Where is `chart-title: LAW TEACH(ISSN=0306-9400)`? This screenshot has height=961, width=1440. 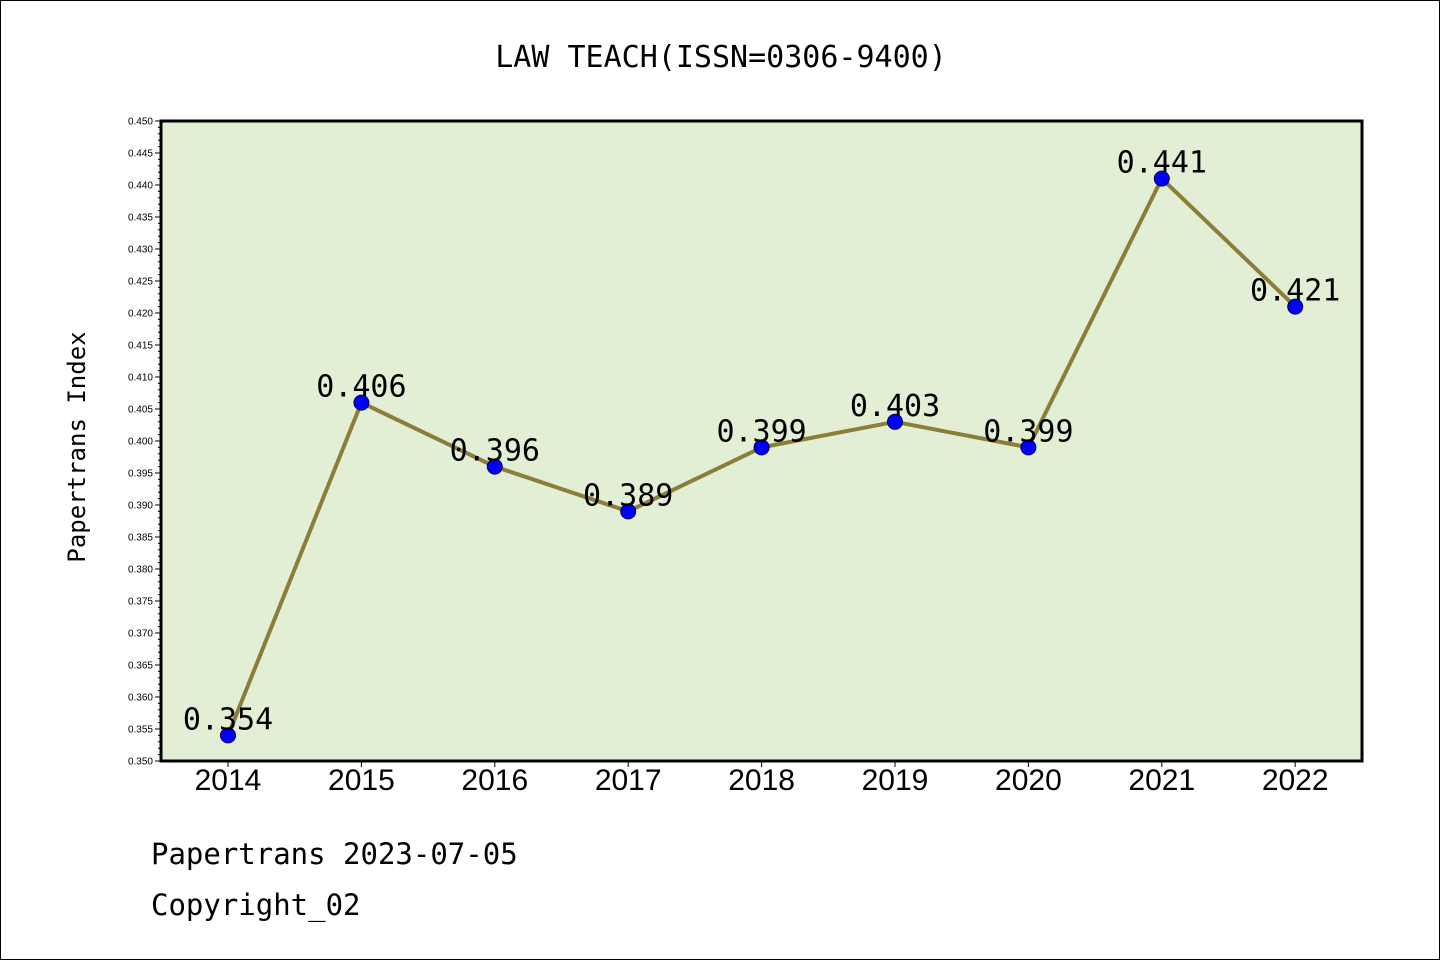 chart-title: LAW TEACH(ISSN=0306-9400) is located at coordinates (721, 57).